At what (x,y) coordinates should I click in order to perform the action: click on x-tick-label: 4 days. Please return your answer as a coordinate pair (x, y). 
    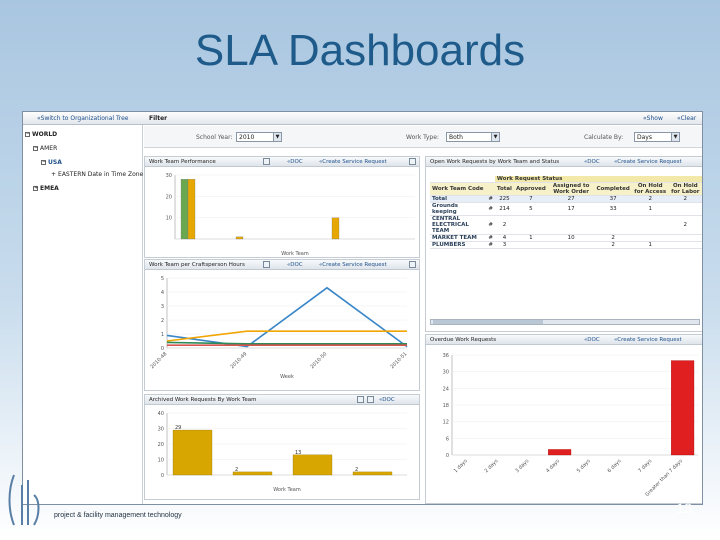
    Looking at the image, I should click on (553, 466).